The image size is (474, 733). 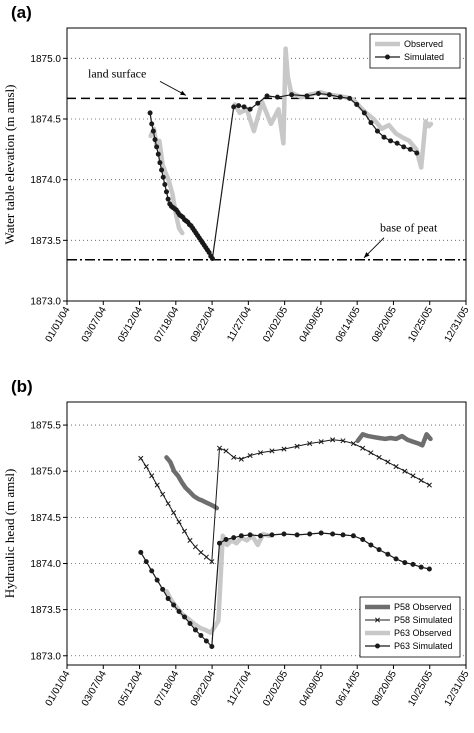 What do you see at coordinates (415, 51) in the screenshot?
I see `legend: Observed Simulated` at bounding box center [415, 51].